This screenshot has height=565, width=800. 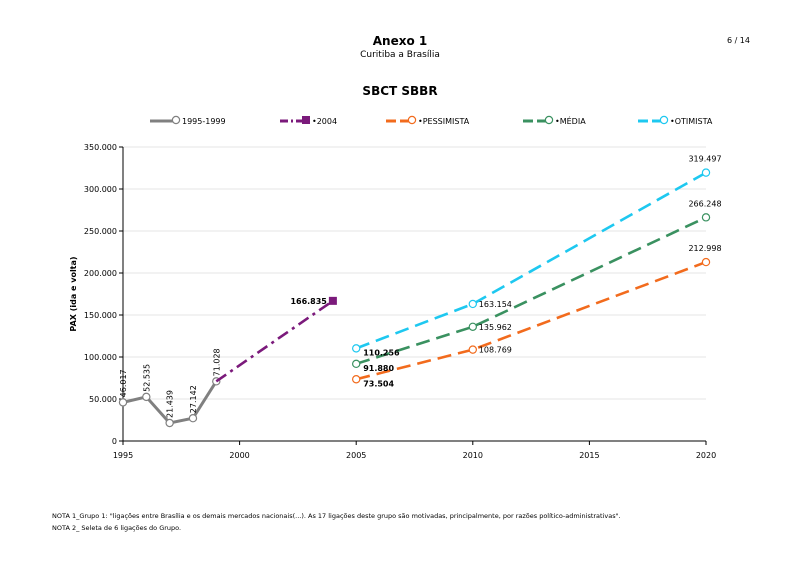 What do you see at coordinates (704, 248) in the screenshot?
I see `data-label: 212.998` at bounding box center [704, 248].